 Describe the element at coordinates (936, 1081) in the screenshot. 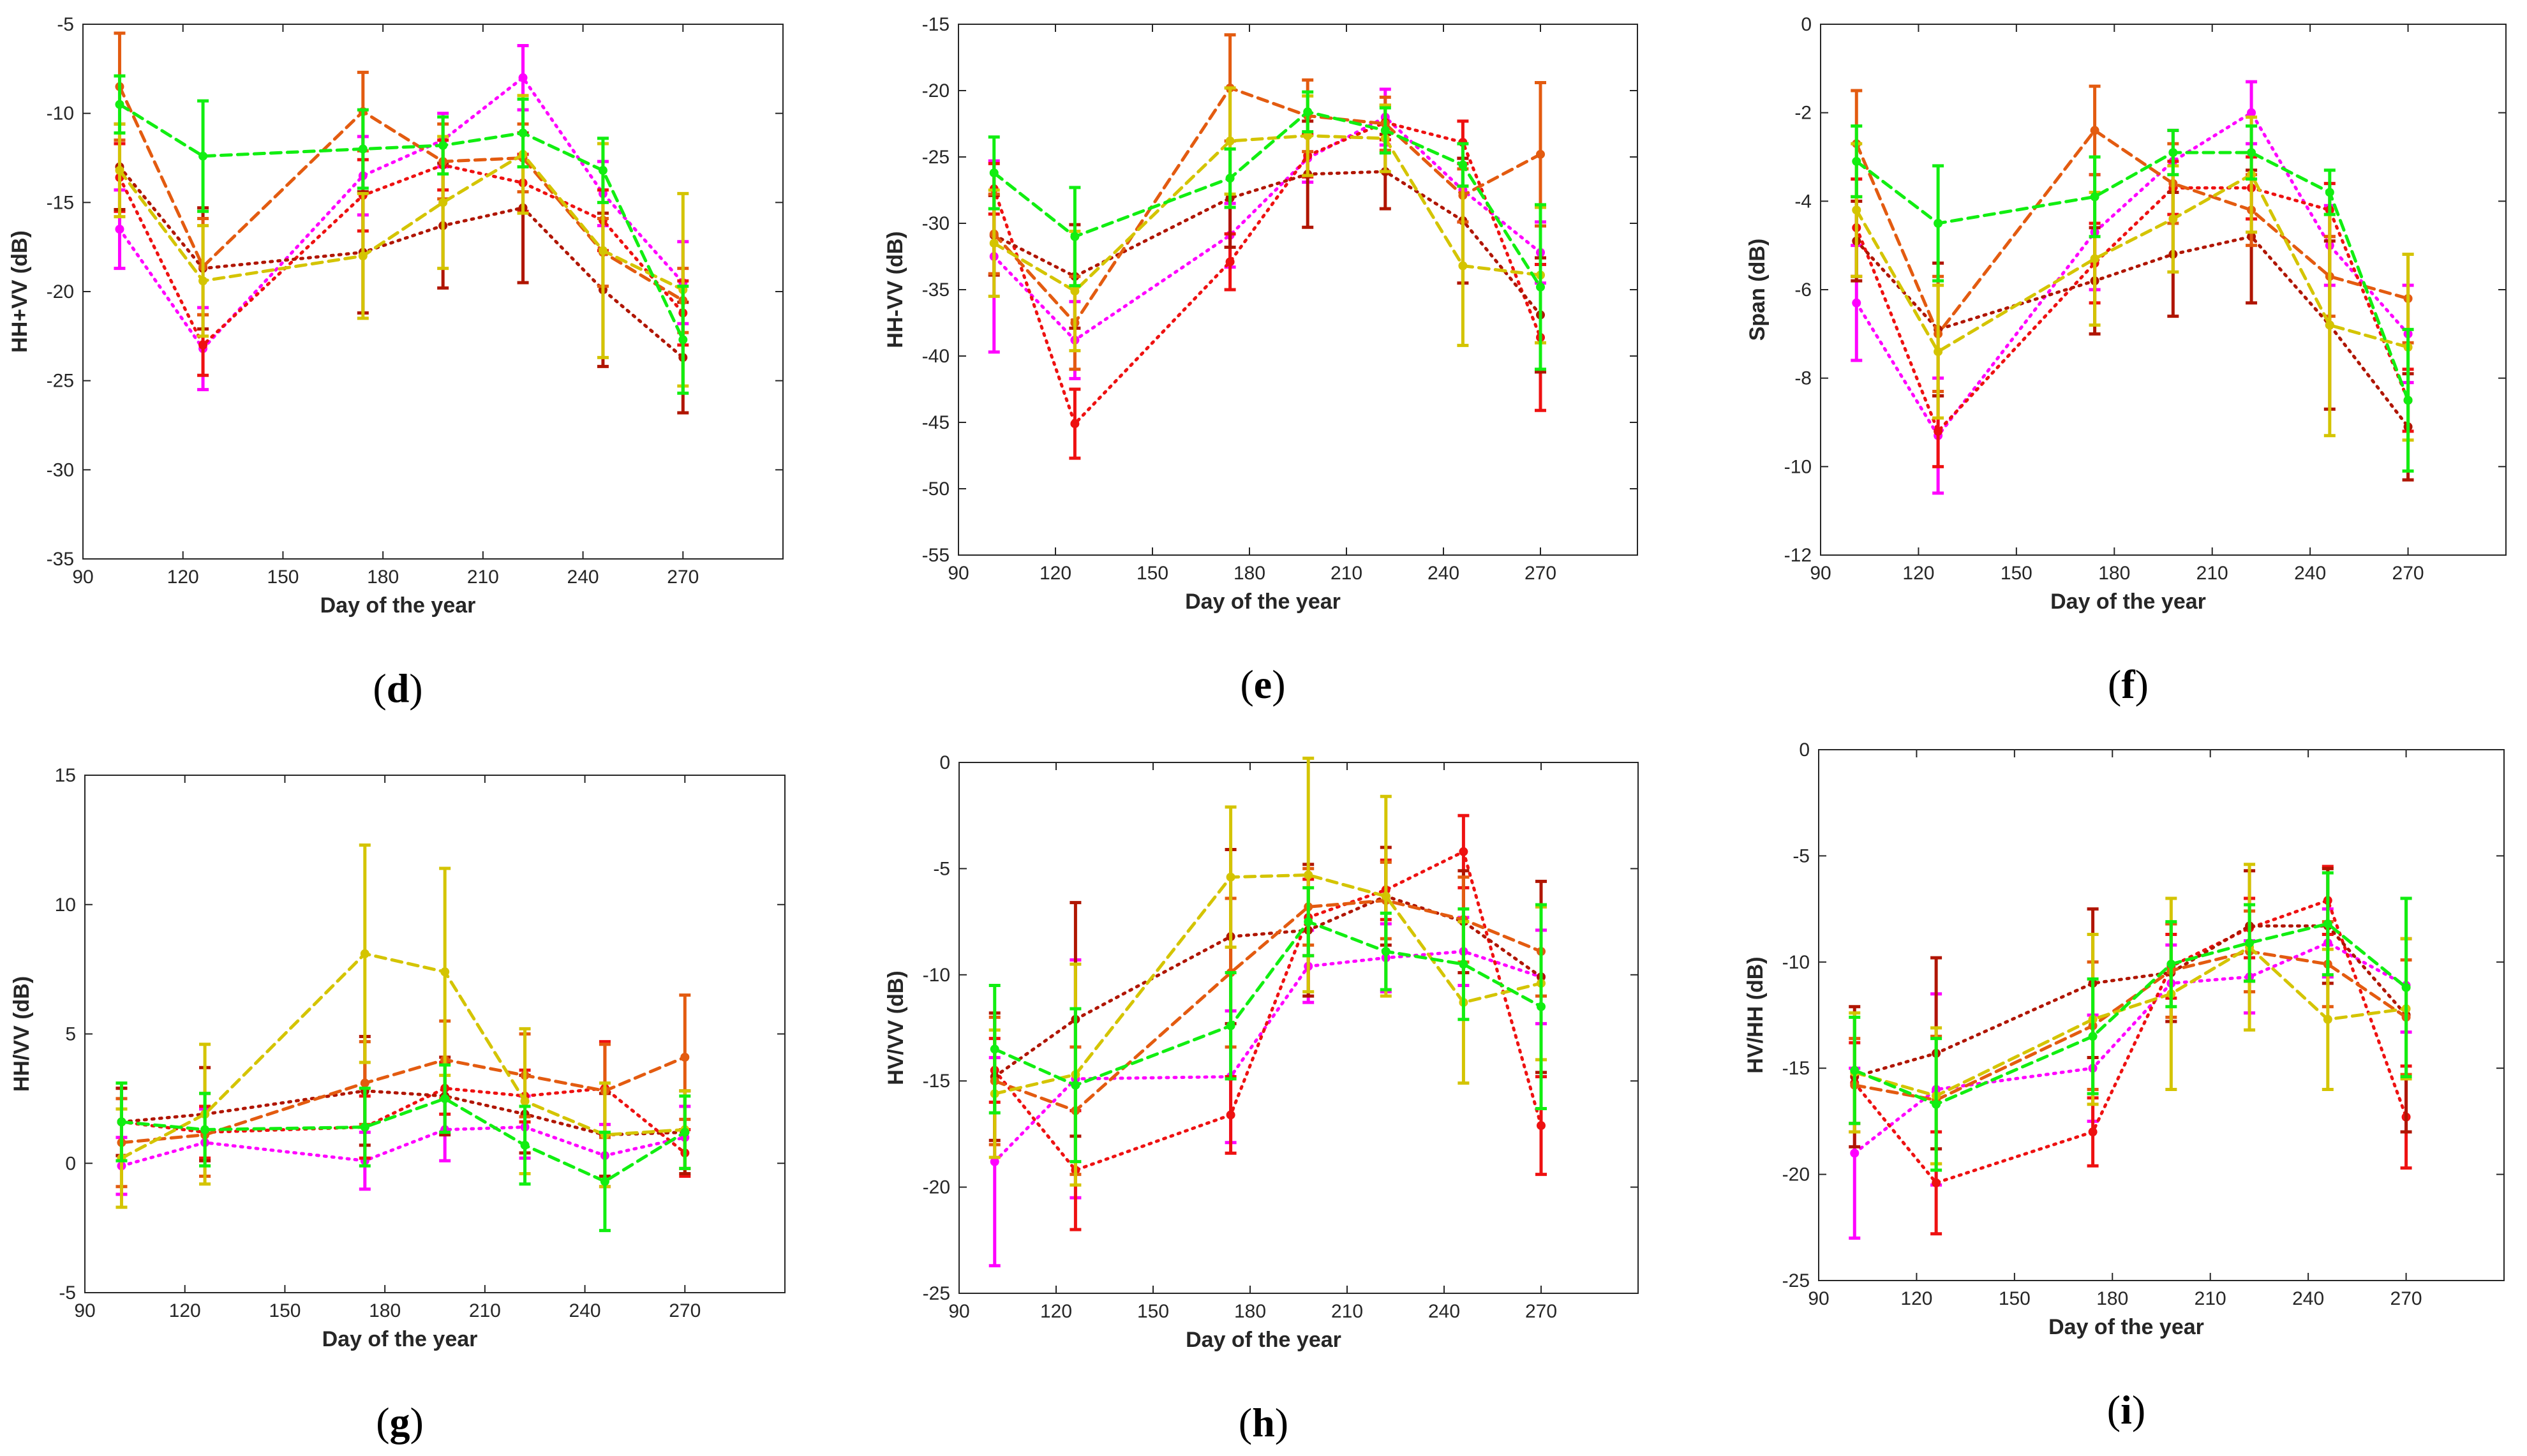

I see `y-tick-label: -15` at that location.